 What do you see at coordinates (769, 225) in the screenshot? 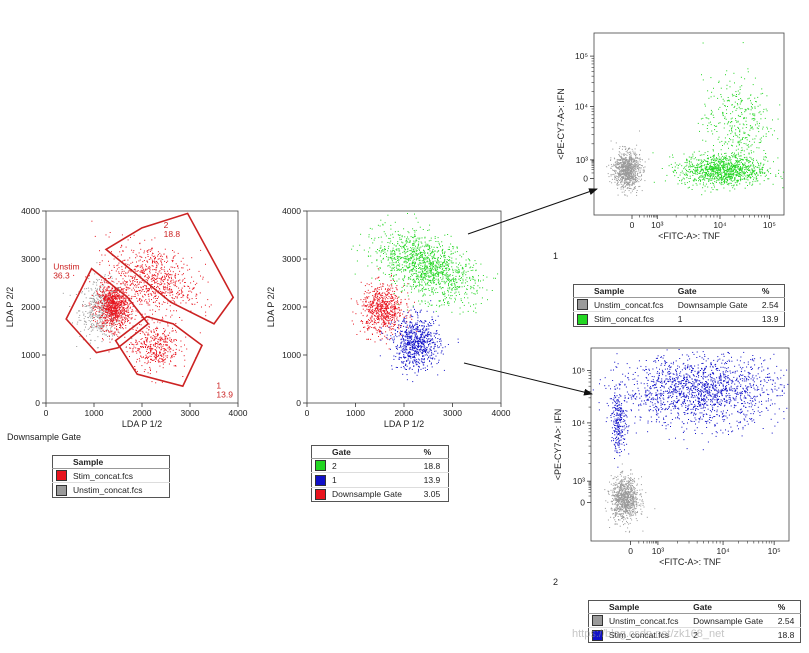
I see `p3-xtick-label-3: 10⁵` at bounding box center [769, 225].